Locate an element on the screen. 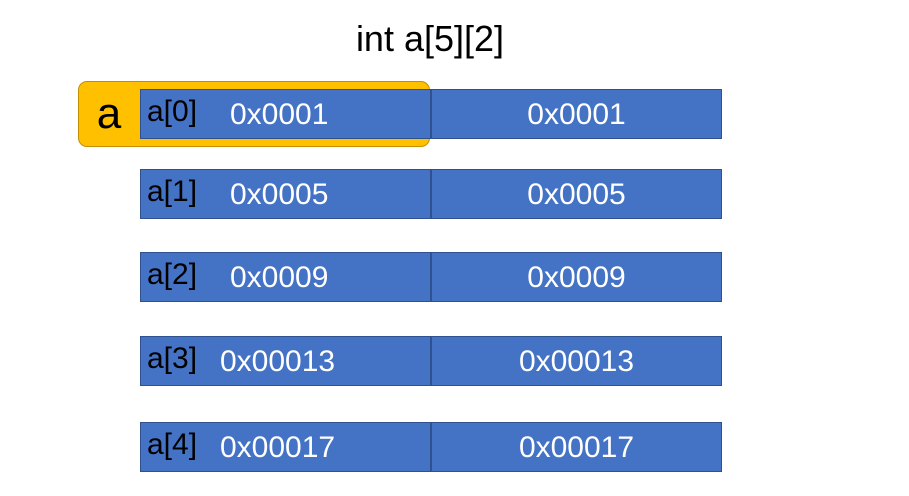 The width and height of the screenshot is (909, 496). address-2-1: 0x0009 is located at coordinates (576, 277).